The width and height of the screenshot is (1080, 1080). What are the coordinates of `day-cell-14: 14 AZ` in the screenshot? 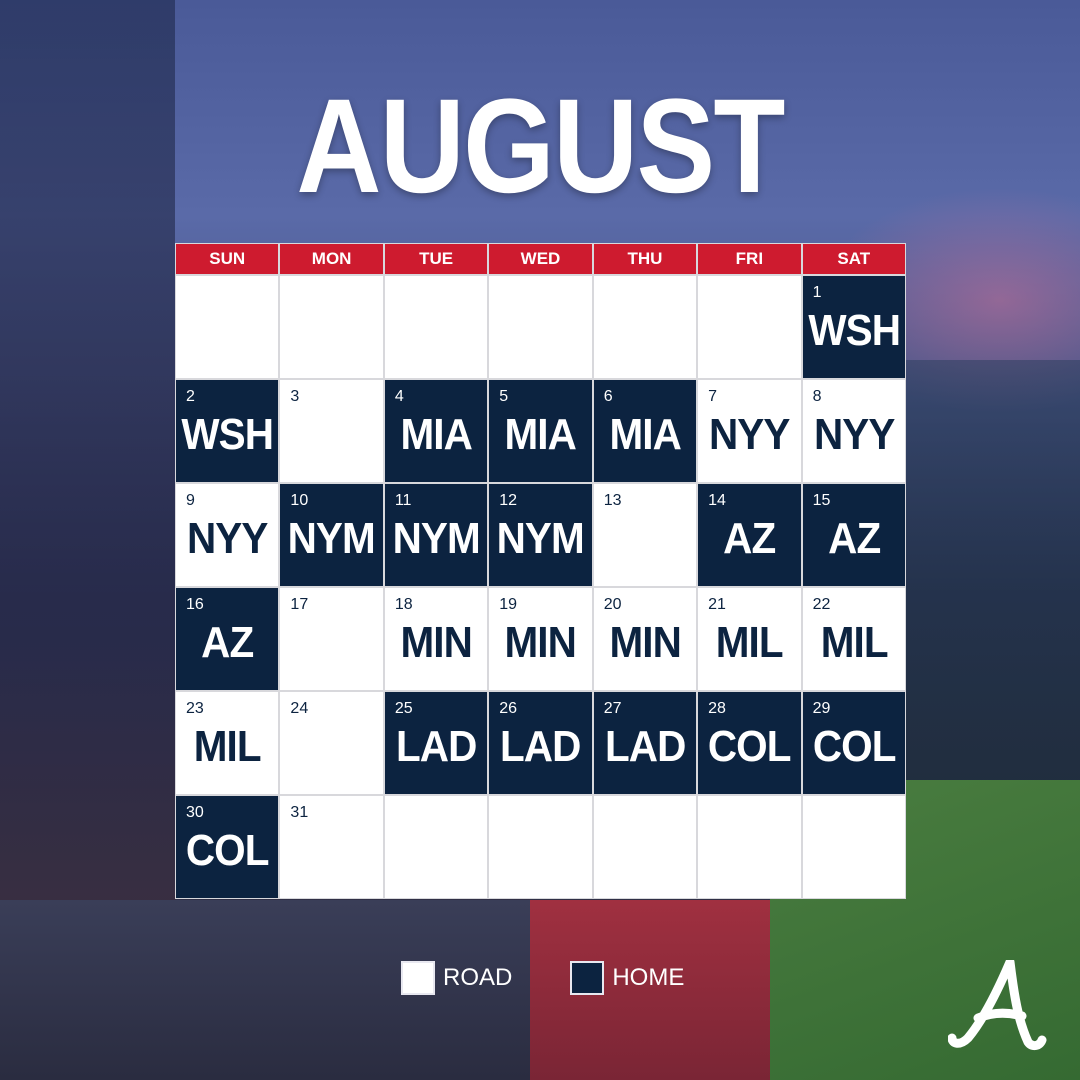 It's located at (749, 535).